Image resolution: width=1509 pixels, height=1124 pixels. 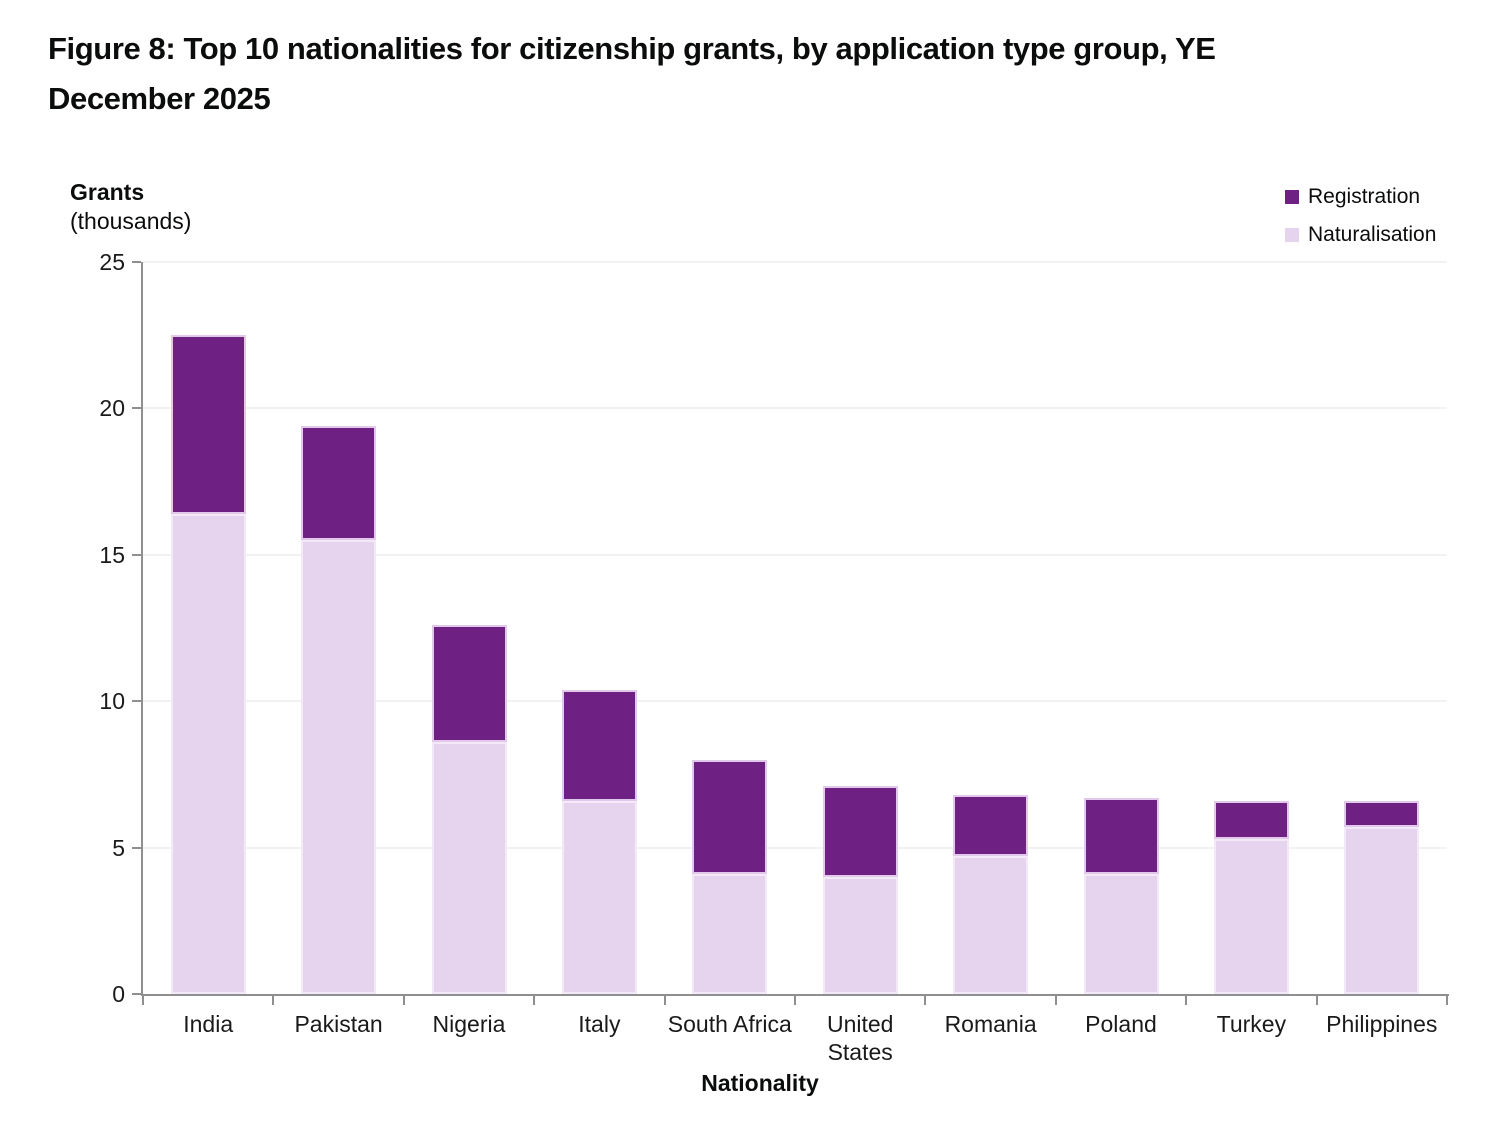 What do you see at coordinates (208, 424) in the screenshot?
I see `bar-registration-india` at bounding box center [208, 424].